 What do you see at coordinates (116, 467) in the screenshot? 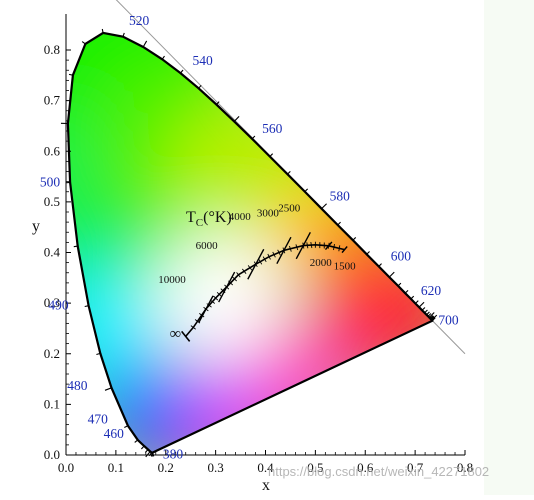
I see `x-tick-label: 0.1` at bounding box center [116, 467].